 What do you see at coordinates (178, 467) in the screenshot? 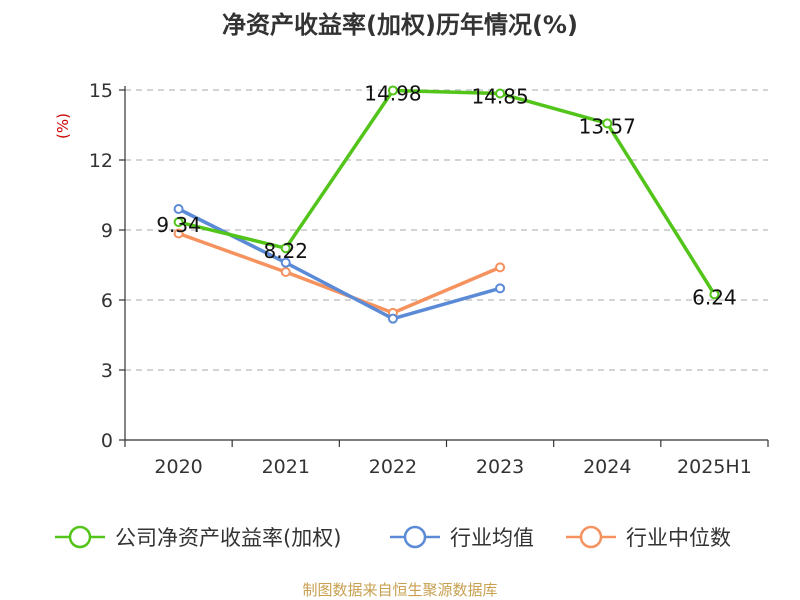
I see `x-tick-label-0: 2020` at bounding box center [178, 467].